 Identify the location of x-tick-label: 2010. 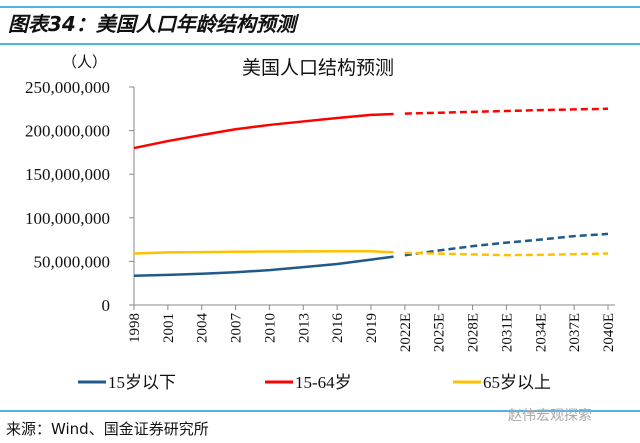
(270, 328).